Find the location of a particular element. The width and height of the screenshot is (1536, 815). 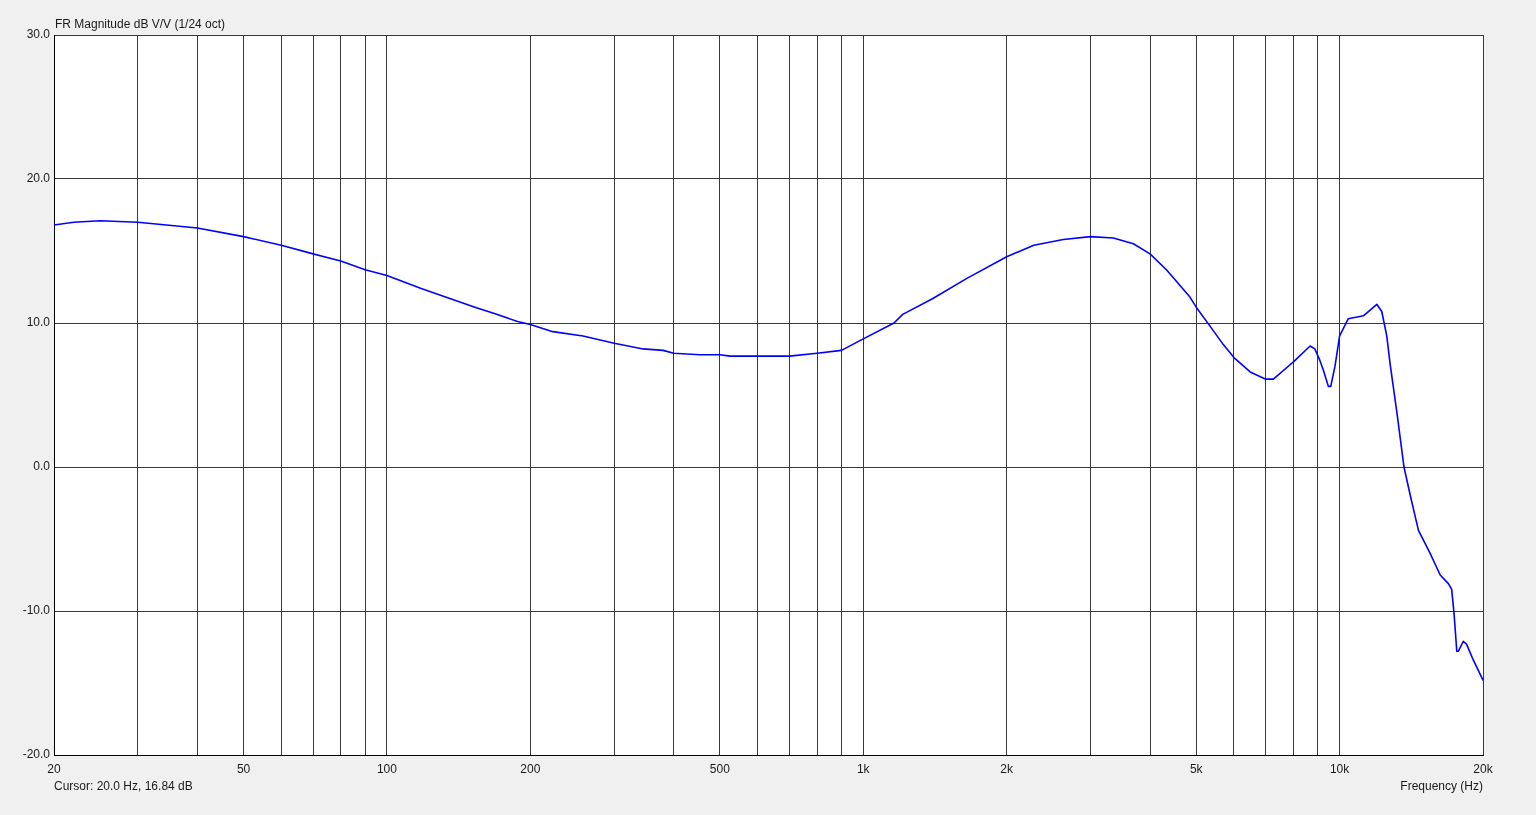

x-axis-title: Frequency (Hz) is located at coordinates (1441, 786).